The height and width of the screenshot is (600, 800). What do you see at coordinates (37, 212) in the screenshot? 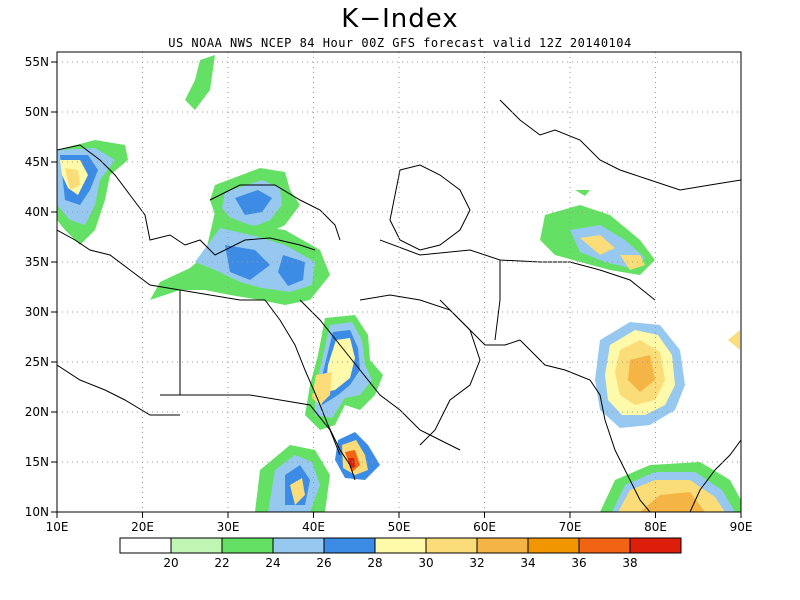
I see `lat-label: 40N` at bounding box center [37, 212].